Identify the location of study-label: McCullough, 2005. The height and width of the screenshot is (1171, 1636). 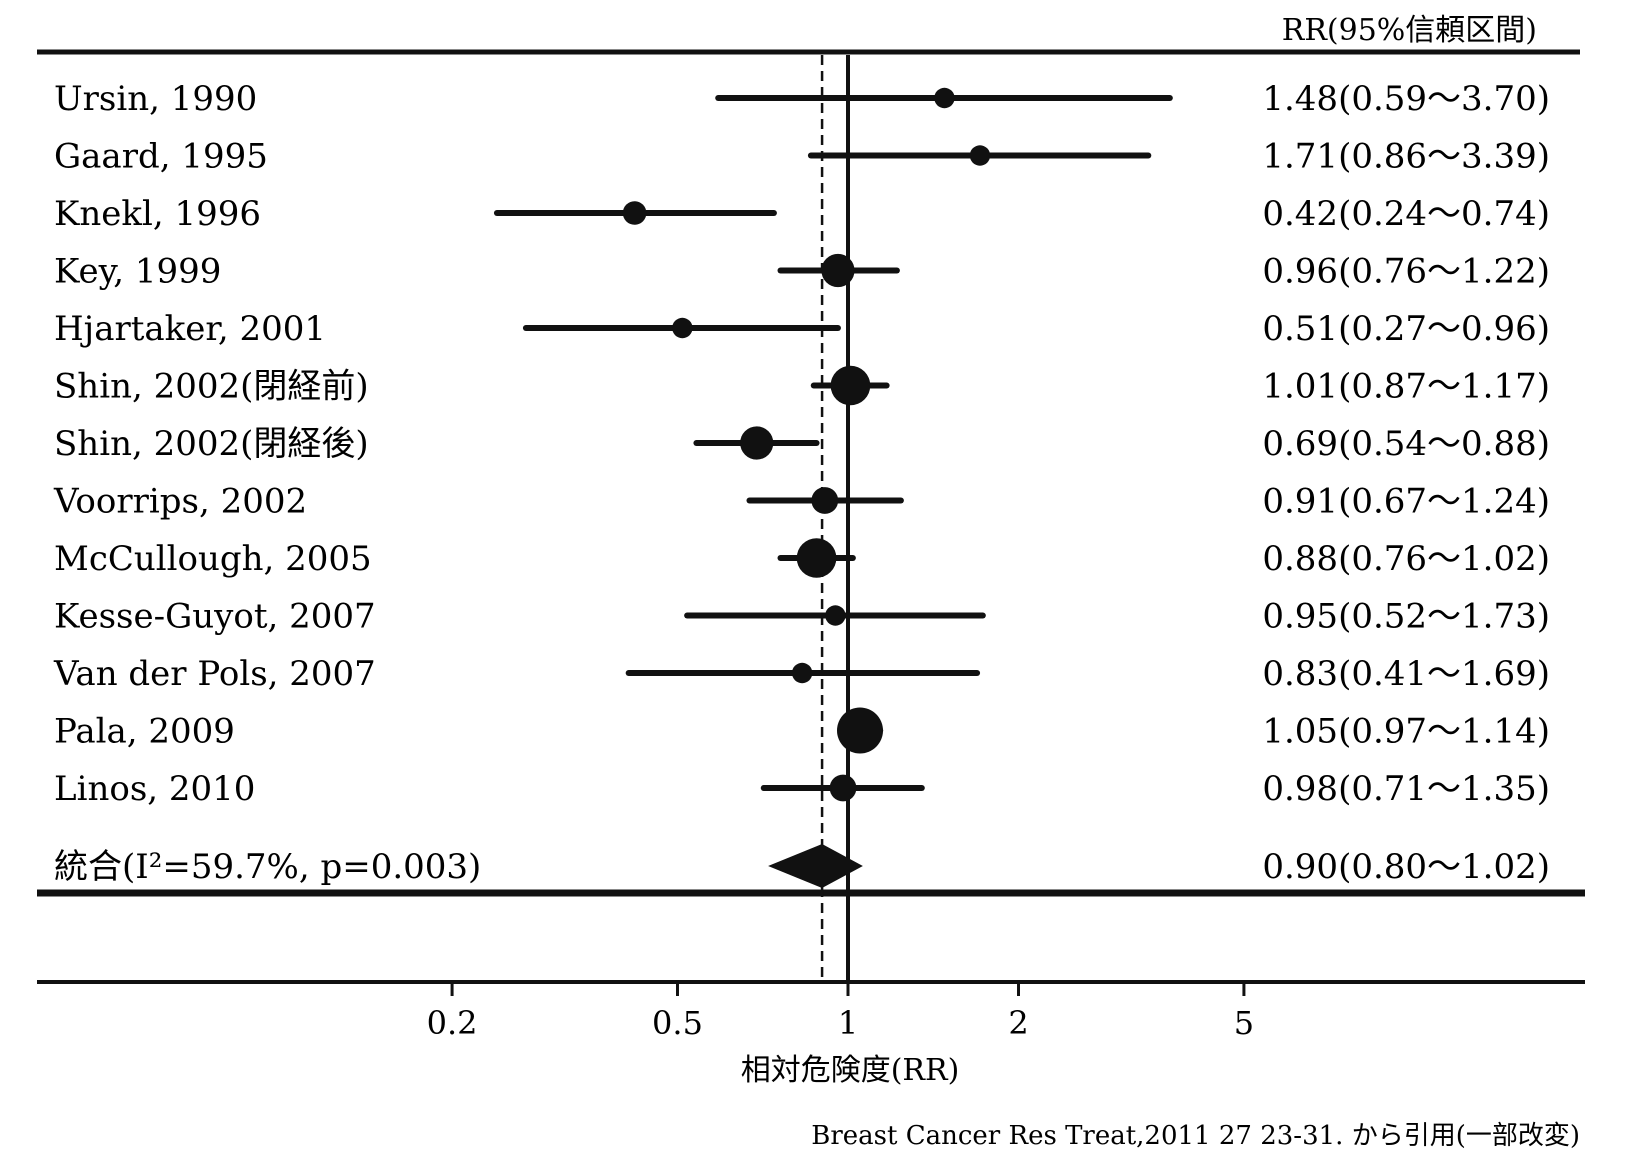
(213, 559).